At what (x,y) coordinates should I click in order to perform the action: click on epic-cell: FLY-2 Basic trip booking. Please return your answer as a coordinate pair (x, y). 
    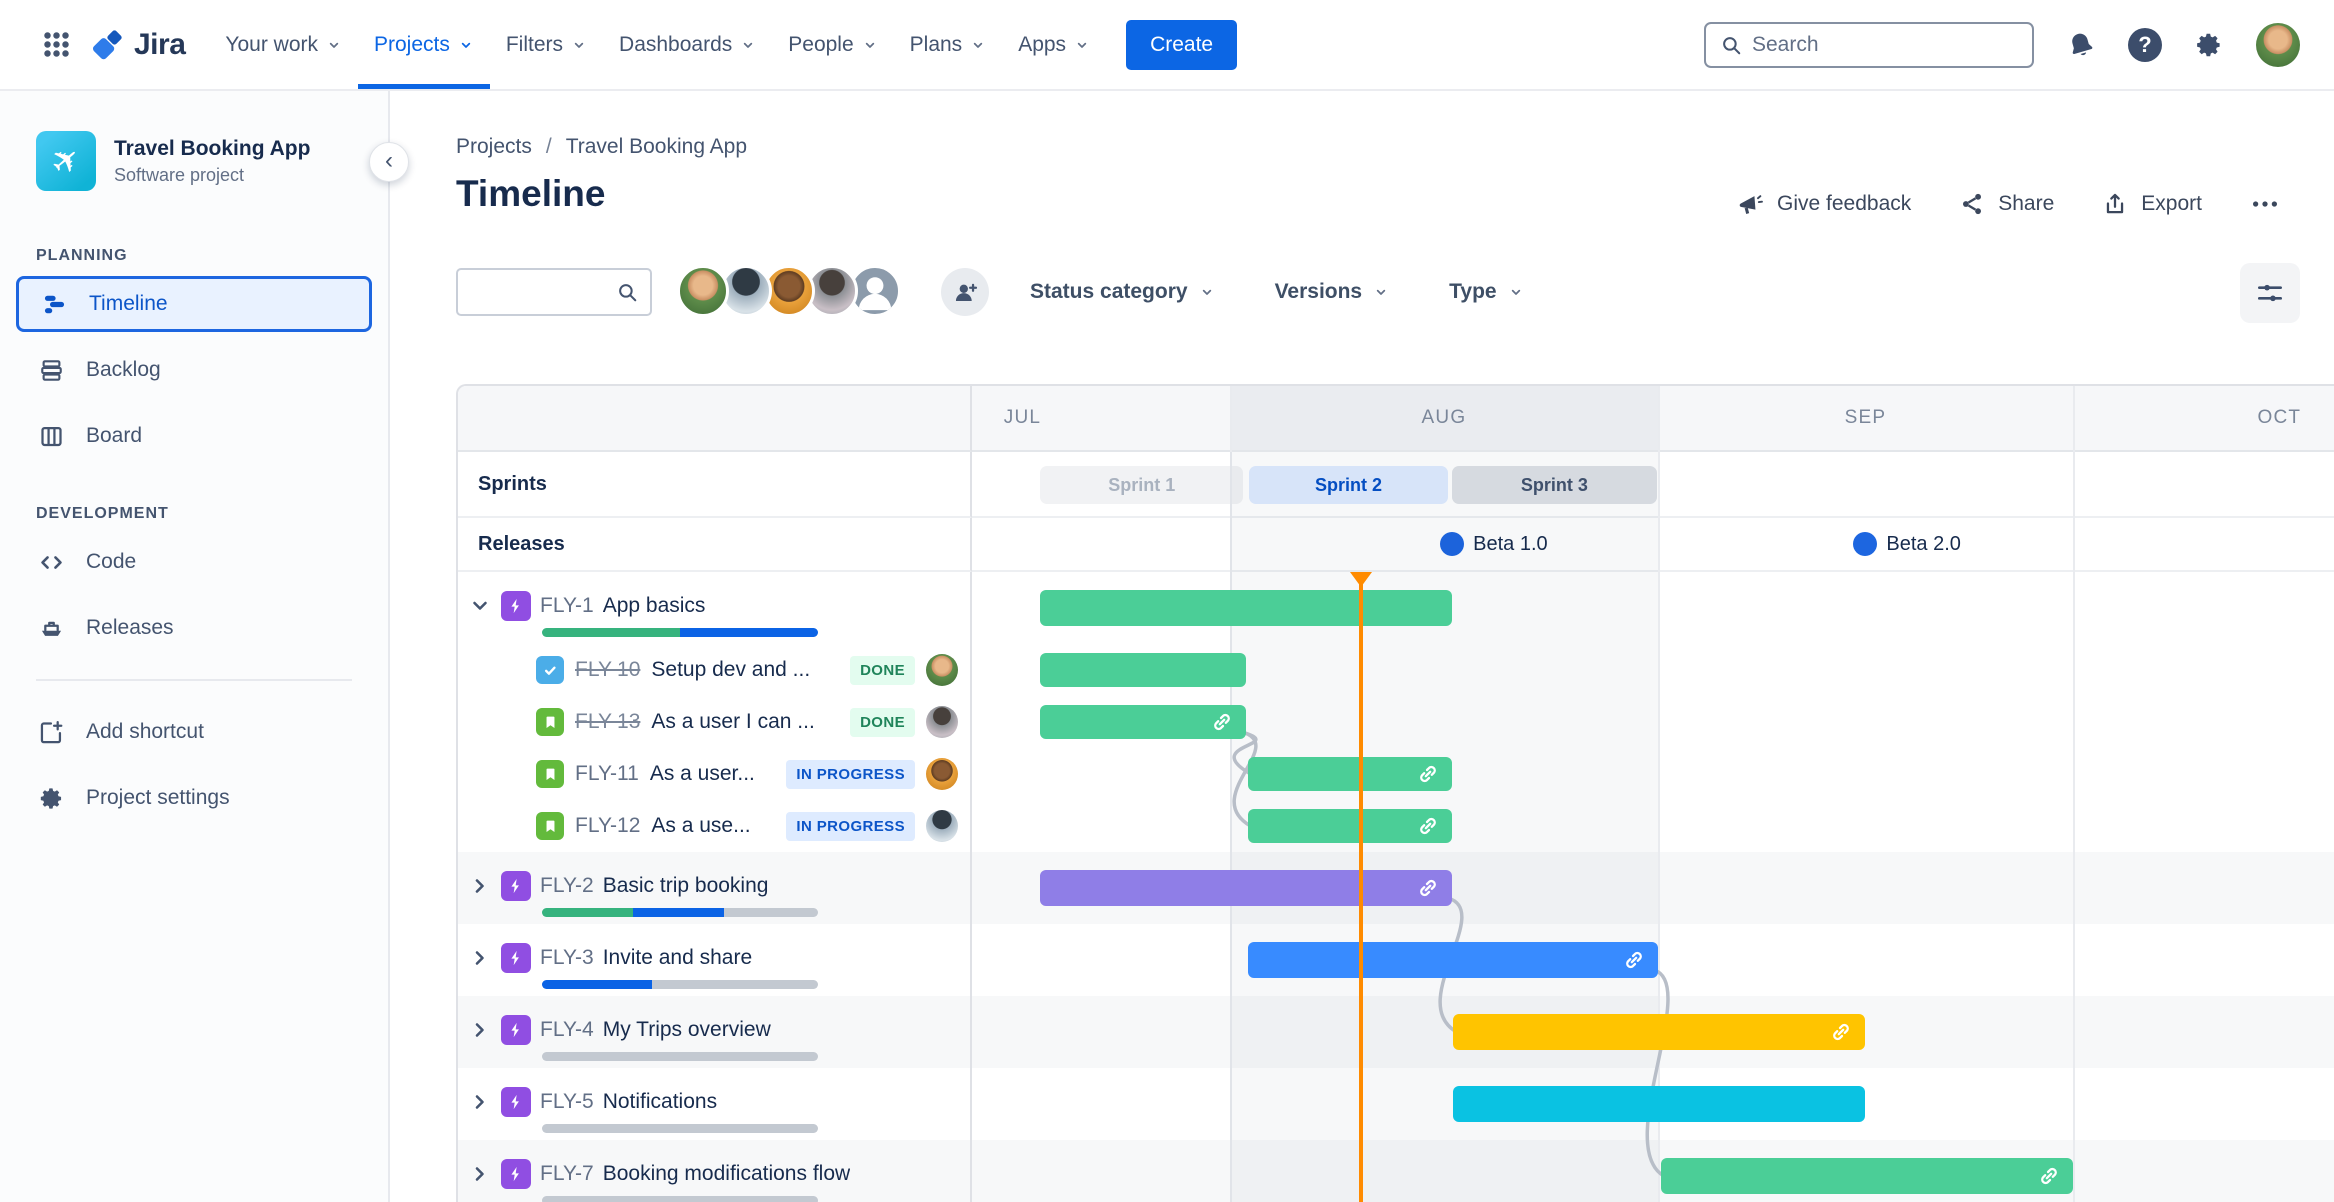
    Looking at the image, I should click on (715, 888).